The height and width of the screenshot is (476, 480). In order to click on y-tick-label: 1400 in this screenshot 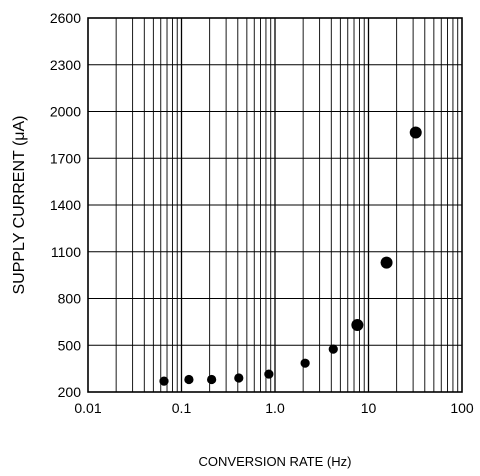, I will do `click(65, 205)`.